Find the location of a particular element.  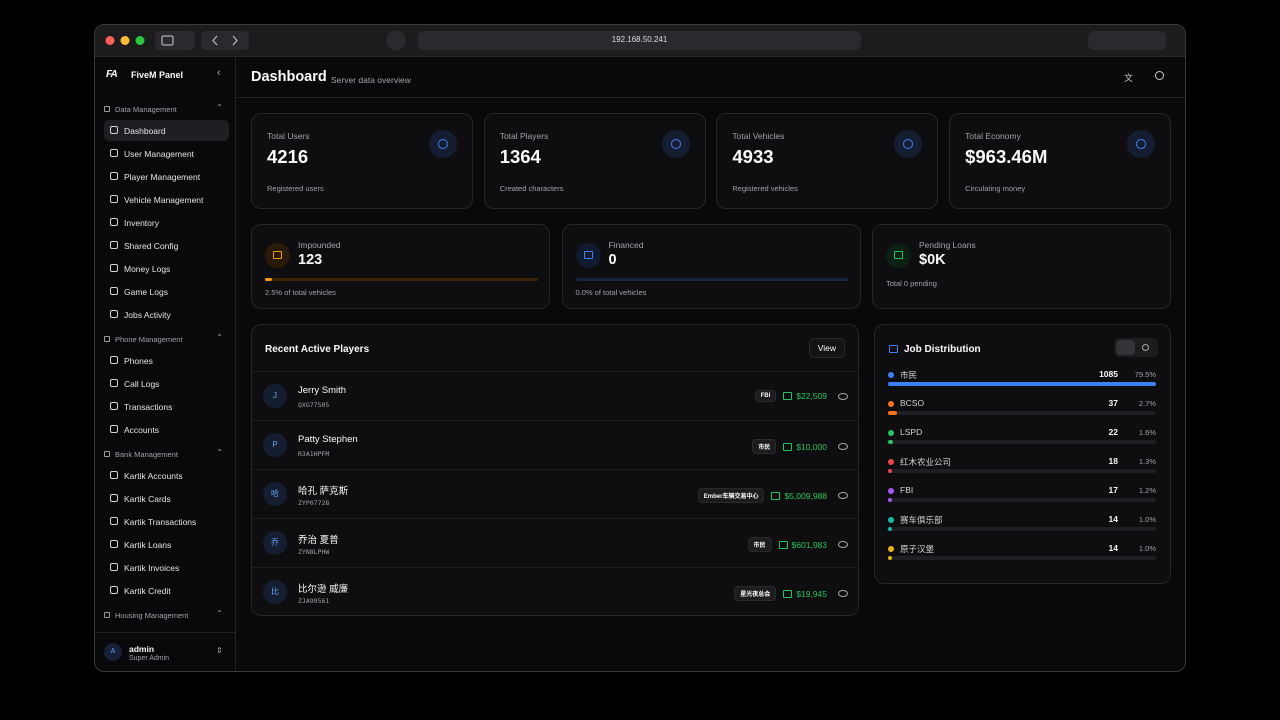

progress-track is located at coordinates (401, 279).